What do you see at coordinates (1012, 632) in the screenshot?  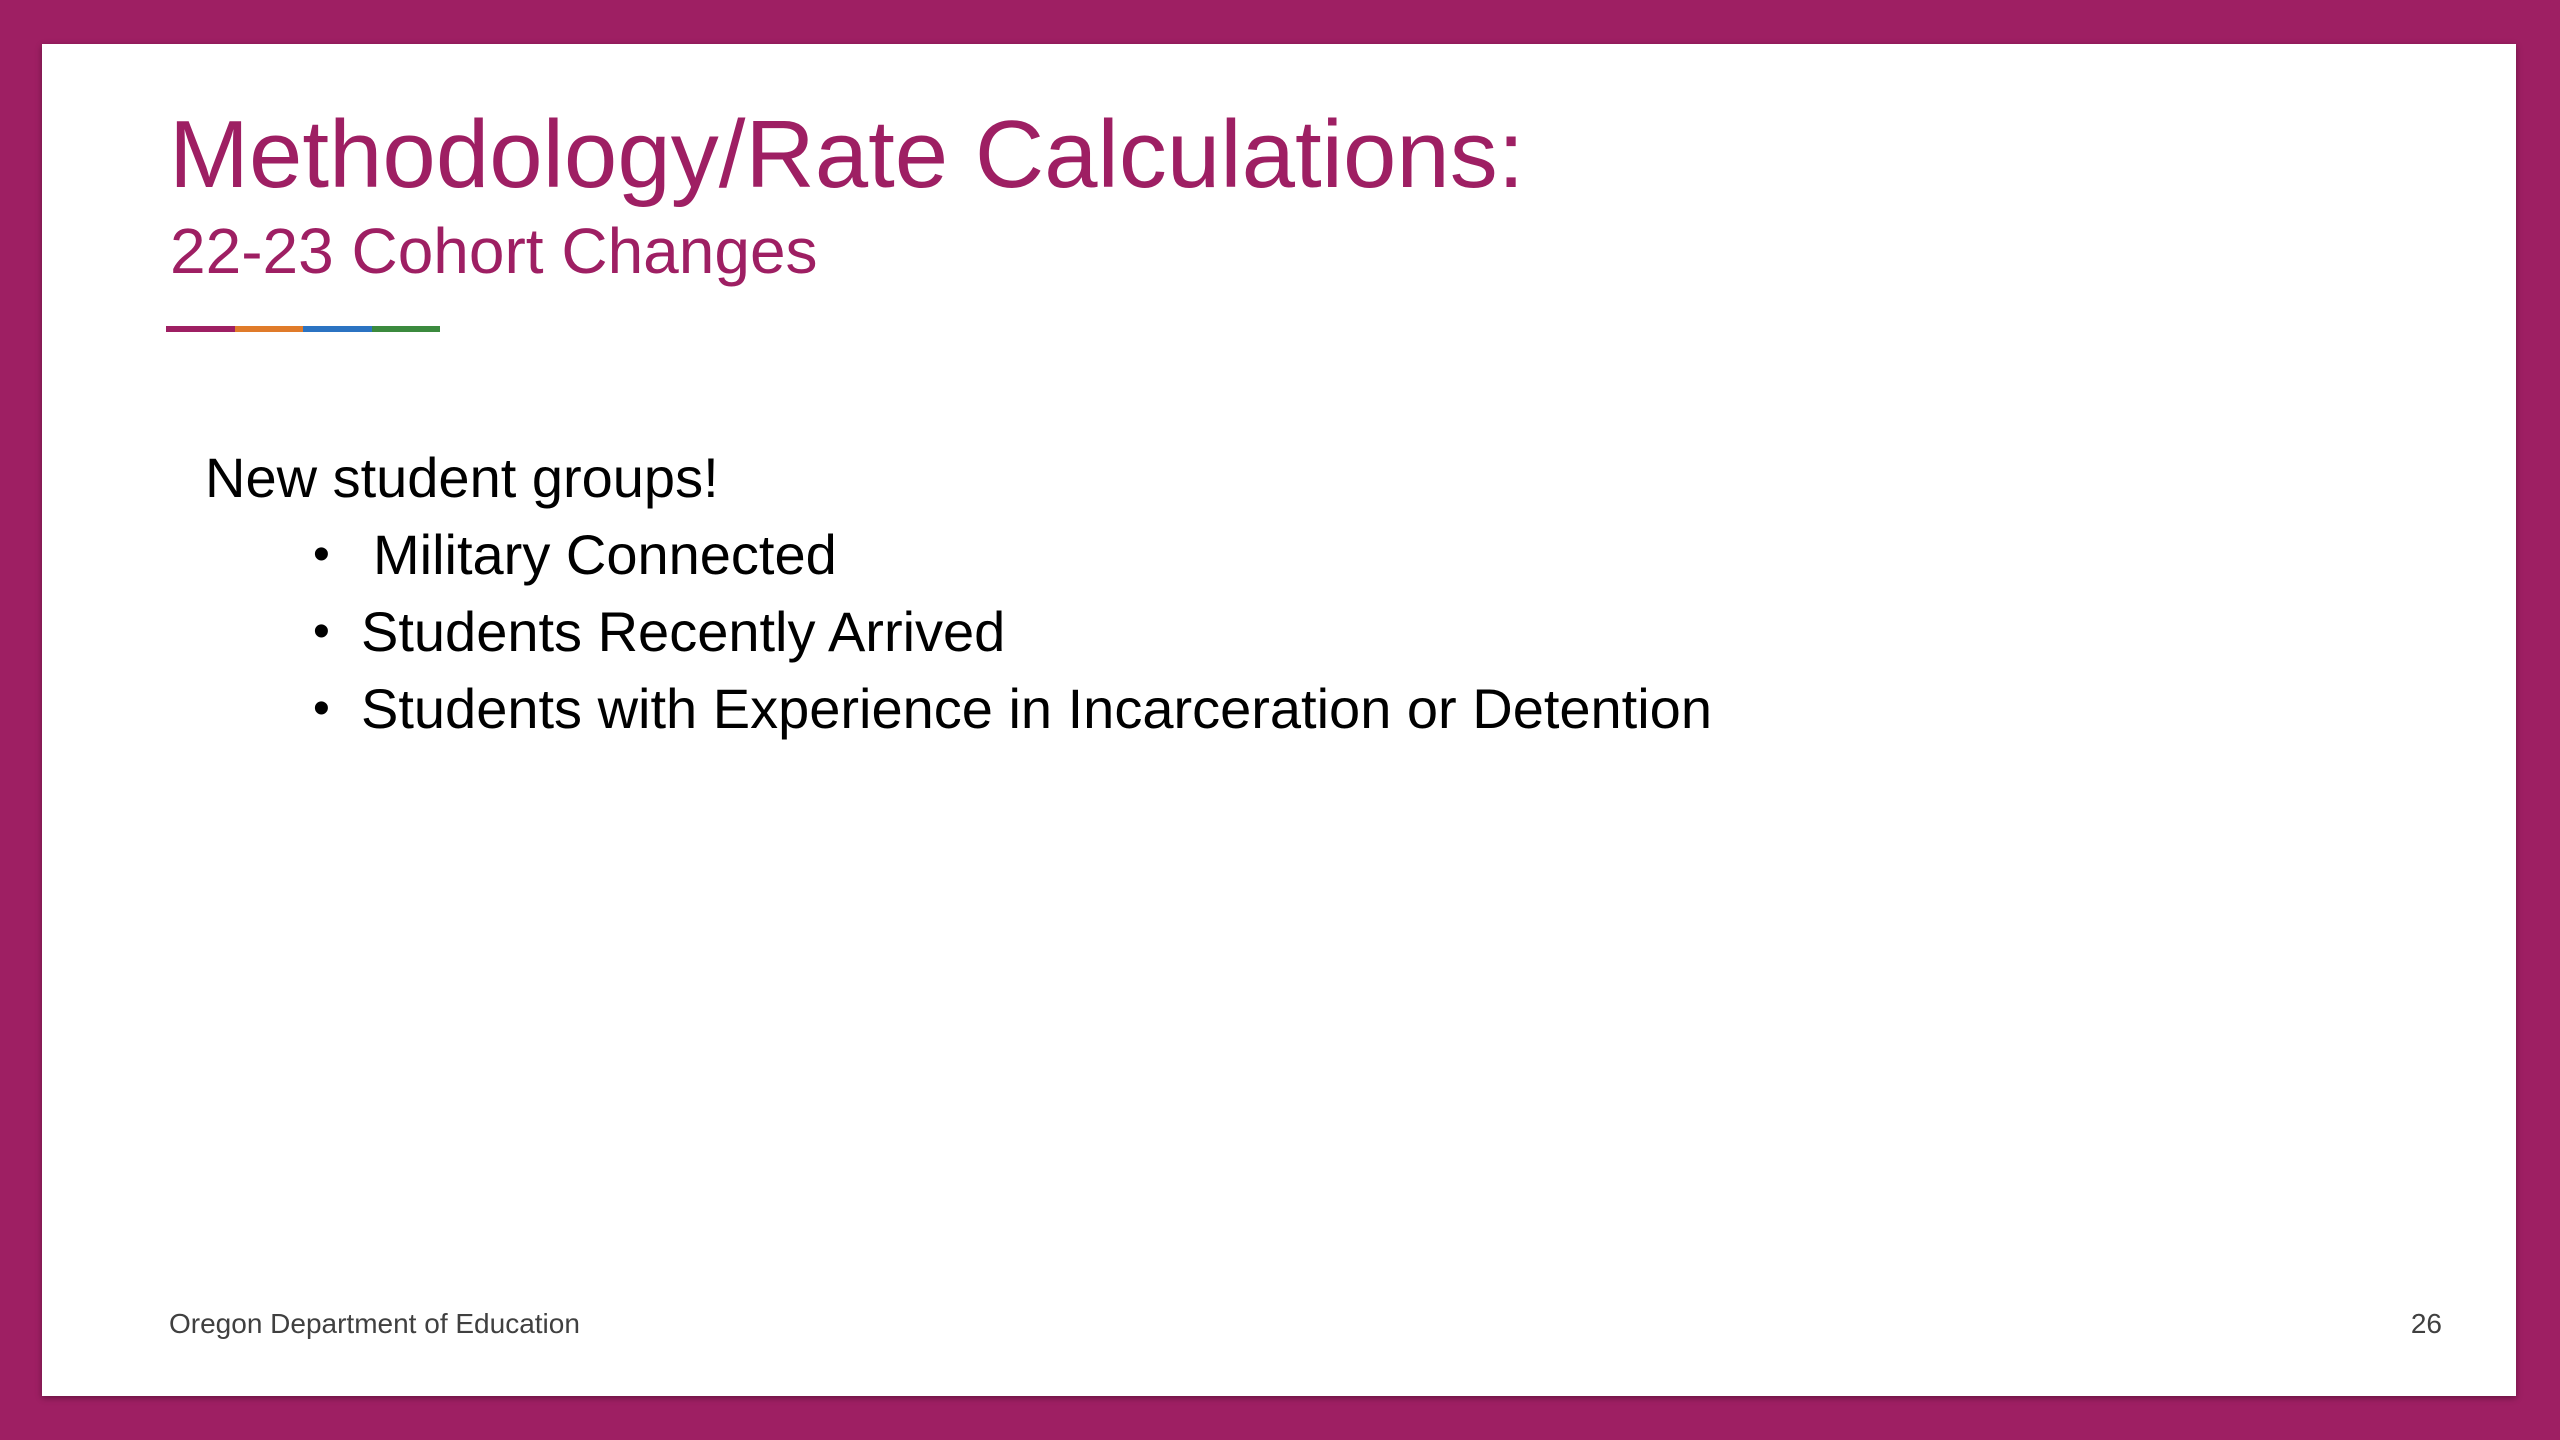 I see `bullet-item: • Students Recently Arrived` at bounding box center [1012, 632].